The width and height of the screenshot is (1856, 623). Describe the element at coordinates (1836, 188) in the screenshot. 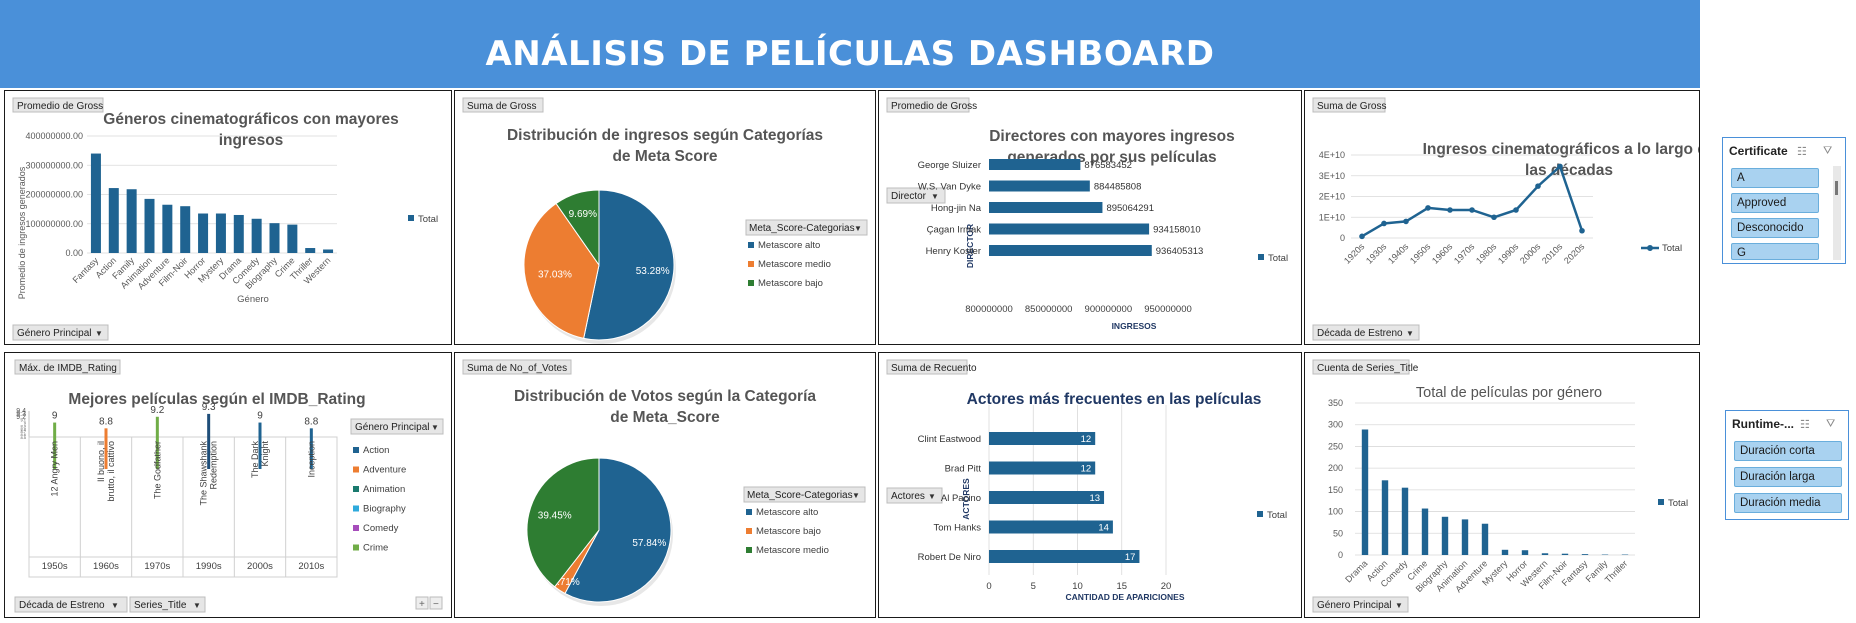

I see `slicer-scrollbar-thumb` at that location.